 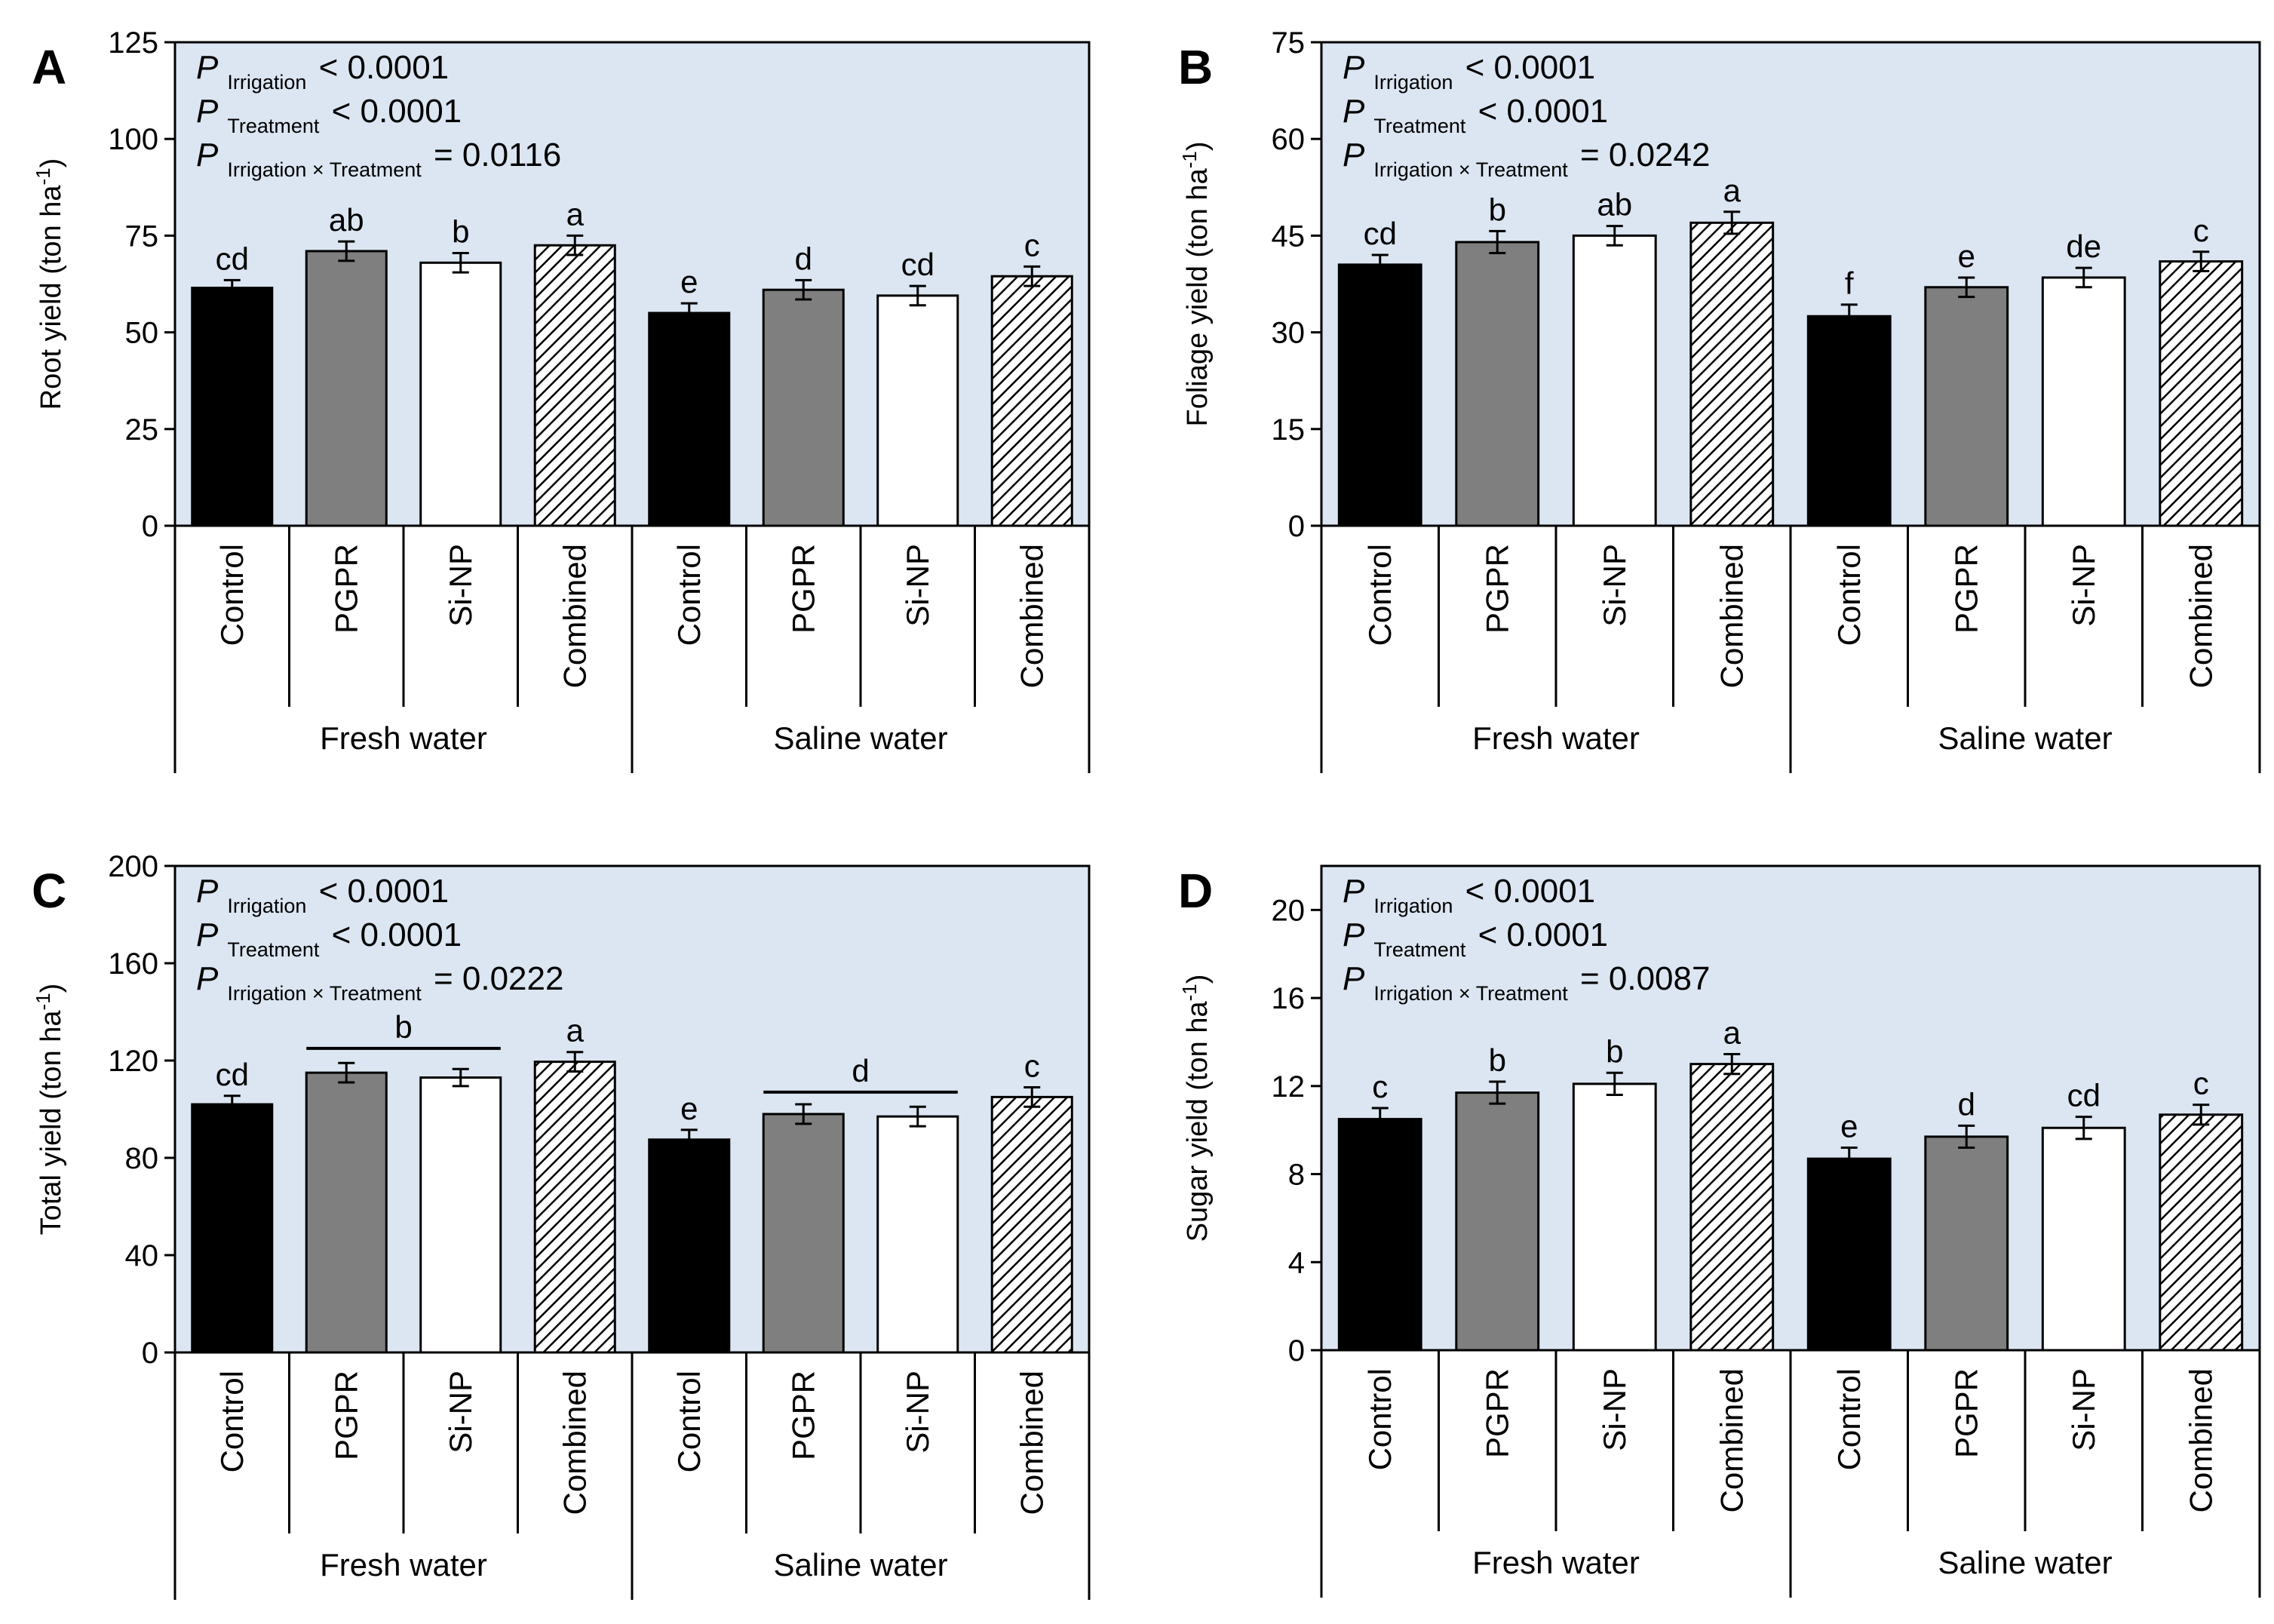 What do you see at coordinates (1527, 159) in the screenshot?
I see `stat-line: P Irrigation × Treatment = 0.0242` at bounding box center [1527, 159].